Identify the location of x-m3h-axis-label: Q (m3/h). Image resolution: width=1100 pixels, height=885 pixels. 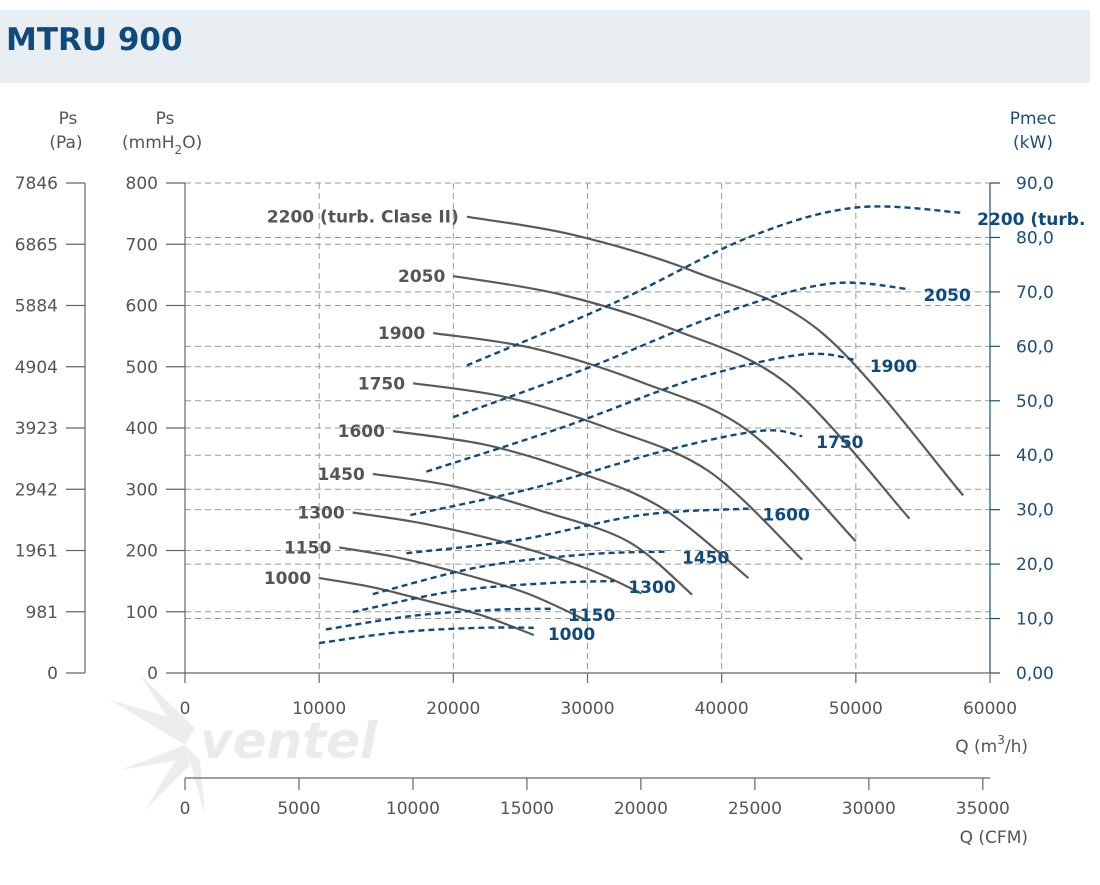
(991, 745).